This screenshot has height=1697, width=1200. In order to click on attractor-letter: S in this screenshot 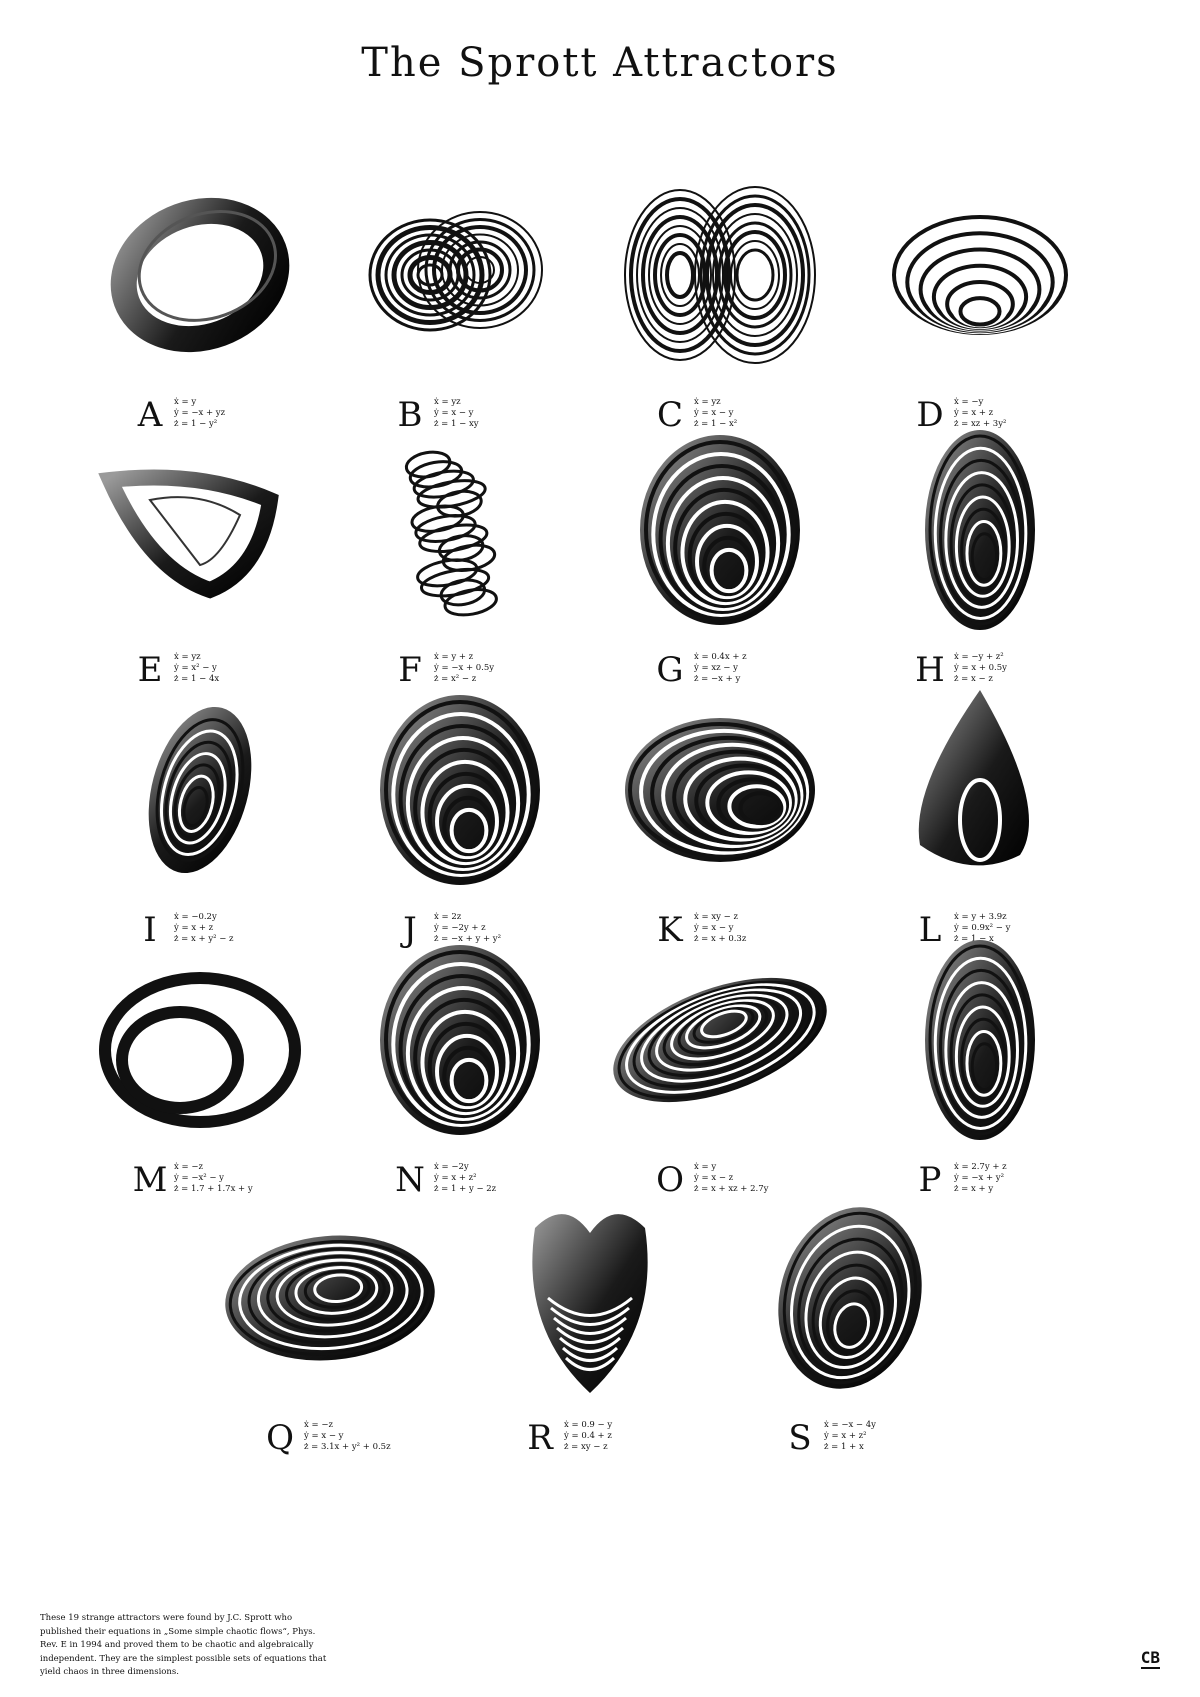, I will do `click(800, 1438)`.